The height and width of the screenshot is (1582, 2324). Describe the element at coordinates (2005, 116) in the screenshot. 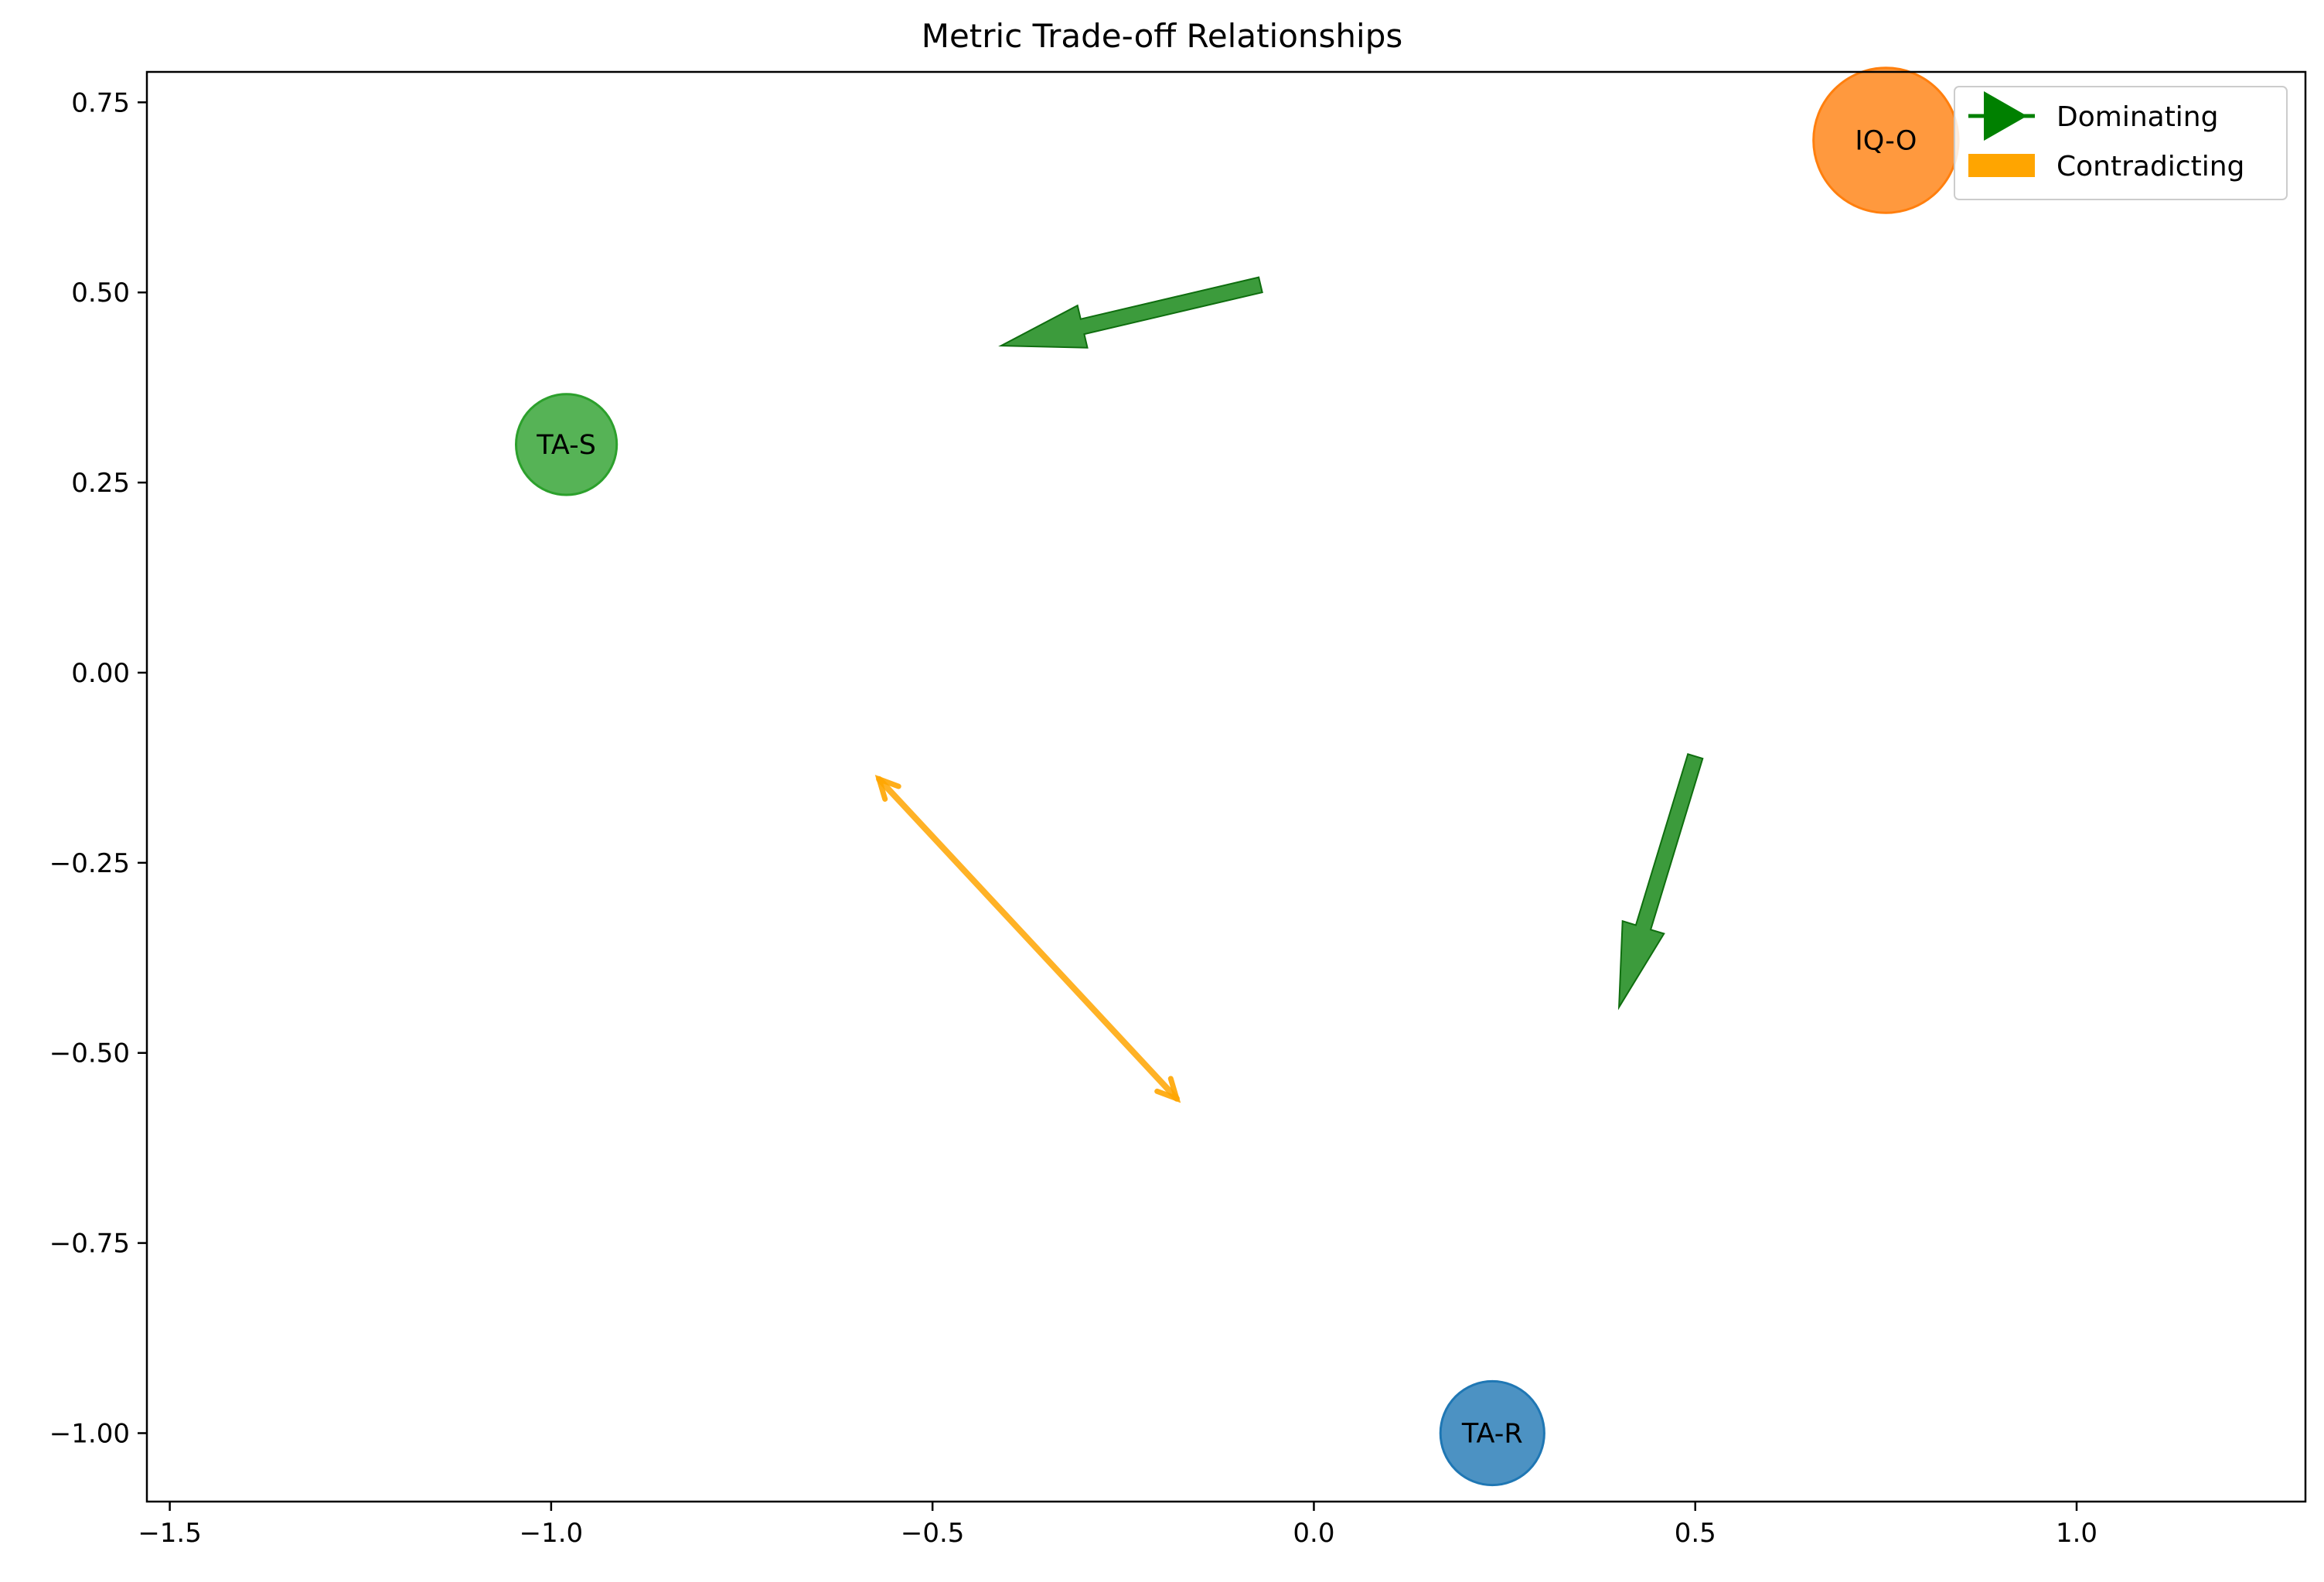

I see `legend-dominating-triangle` at that location.